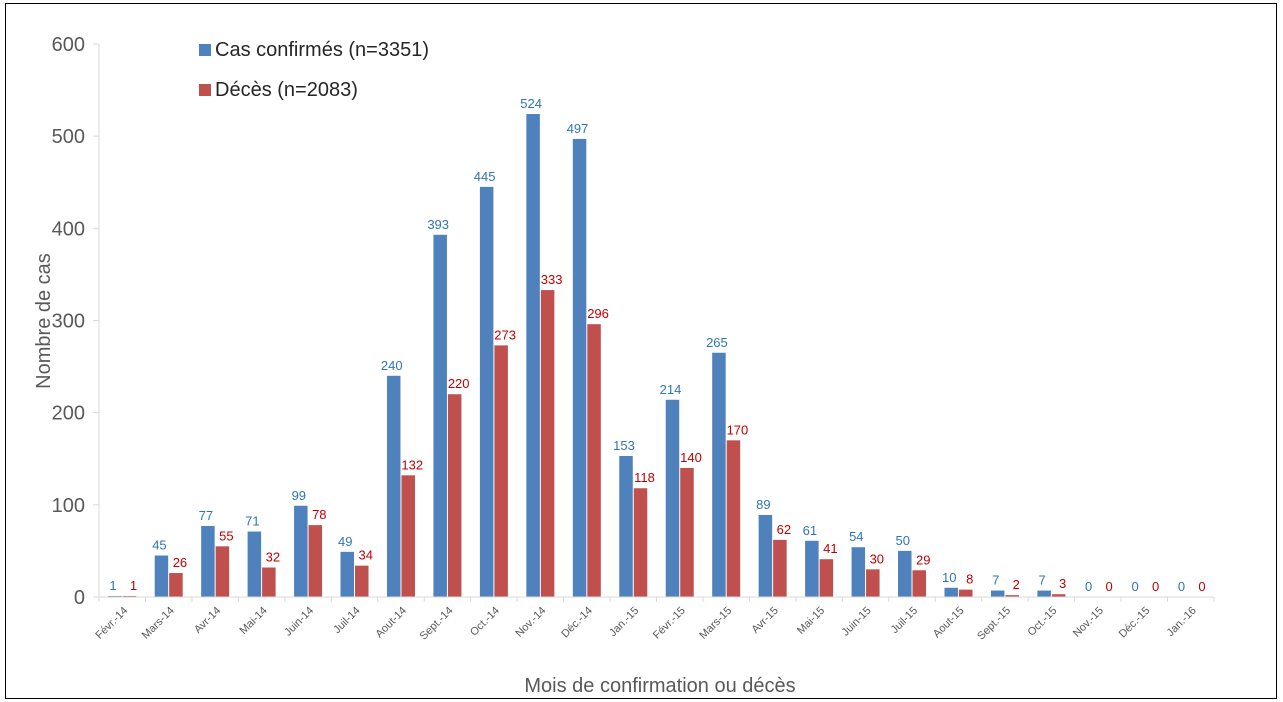  What do you see at coordinates (552, 279) in the screenshot?
I see `data-label: 333` at bounding box center [552, 279].